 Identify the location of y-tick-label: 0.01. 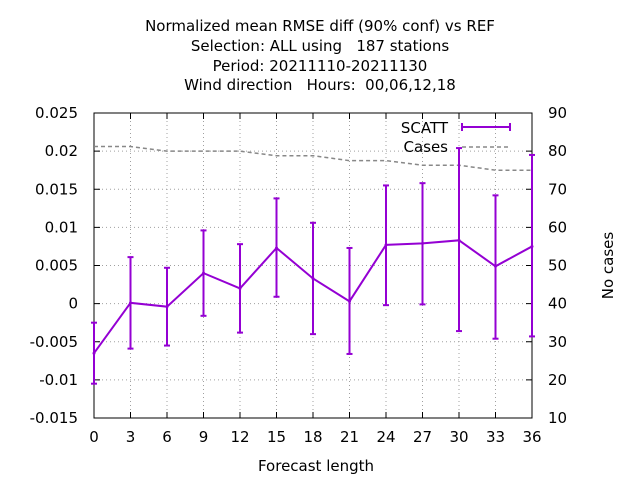
(61, 227).